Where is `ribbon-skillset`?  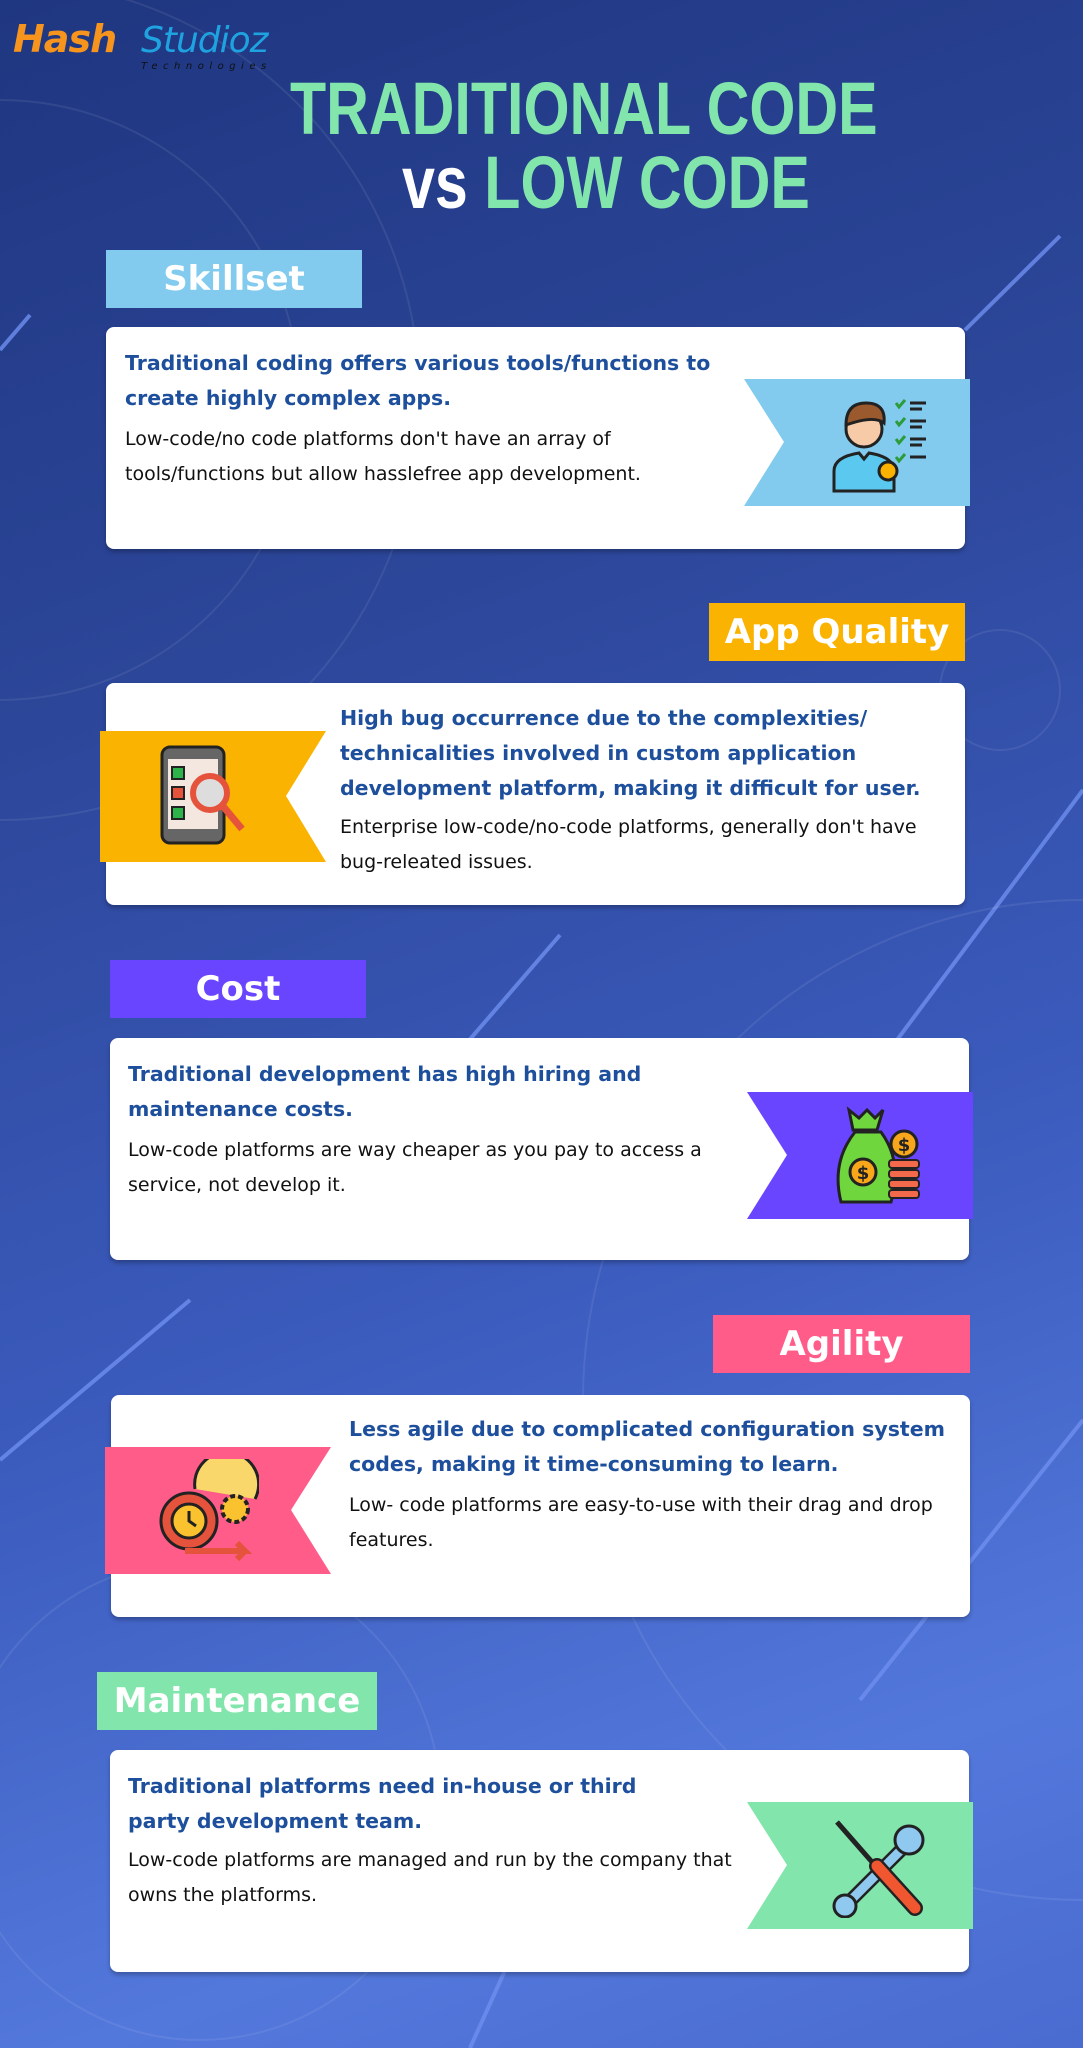 ribbon-skillset is located at coordinates (857, 442).